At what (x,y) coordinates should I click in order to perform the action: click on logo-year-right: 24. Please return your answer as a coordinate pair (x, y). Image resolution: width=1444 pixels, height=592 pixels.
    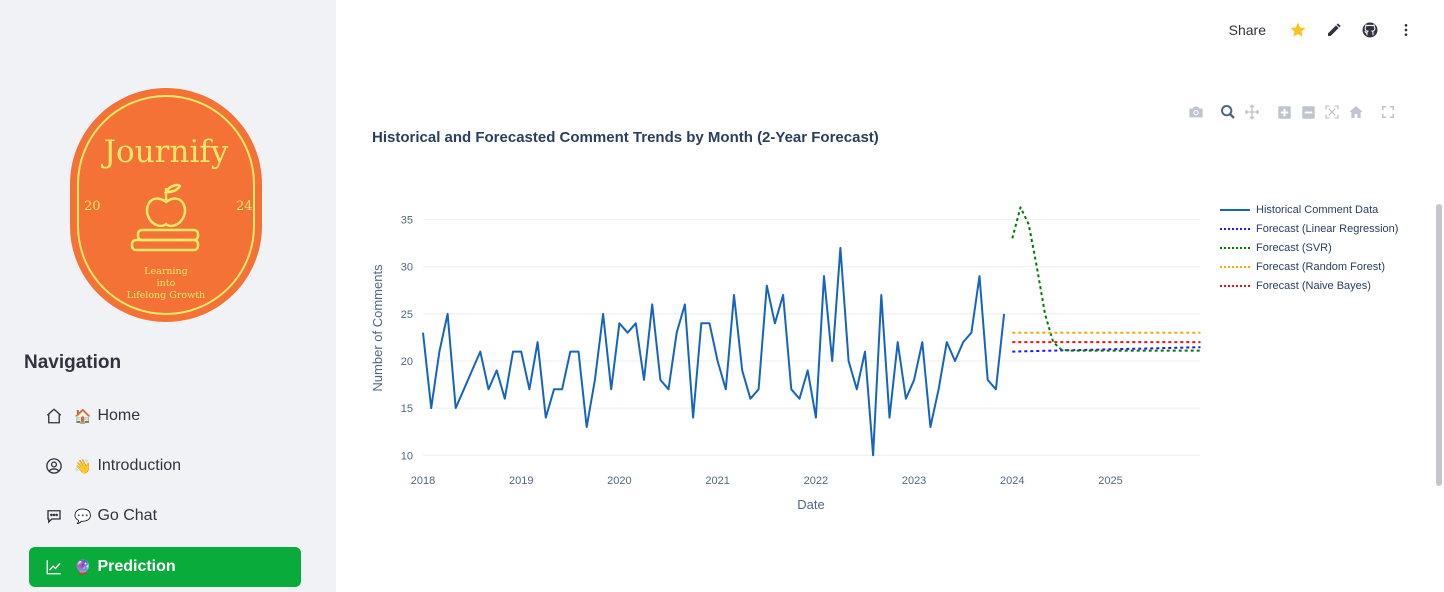
    Looking at the image, I should click on (244, 206).